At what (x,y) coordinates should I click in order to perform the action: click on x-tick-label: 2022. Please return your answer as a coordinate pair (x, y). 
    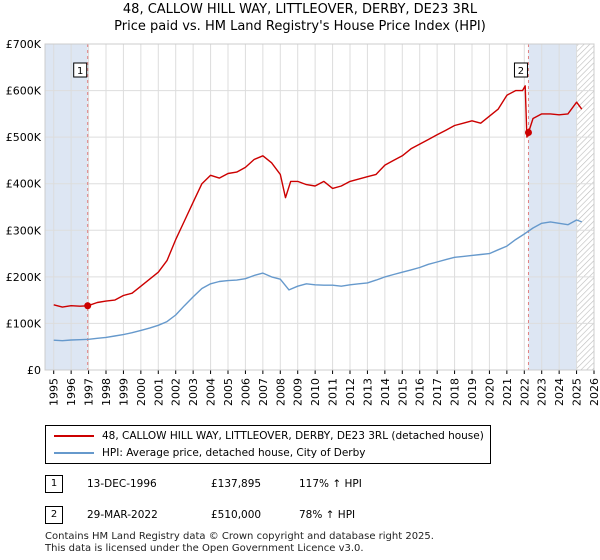
    Looking at the image, I should click on (524, 392).